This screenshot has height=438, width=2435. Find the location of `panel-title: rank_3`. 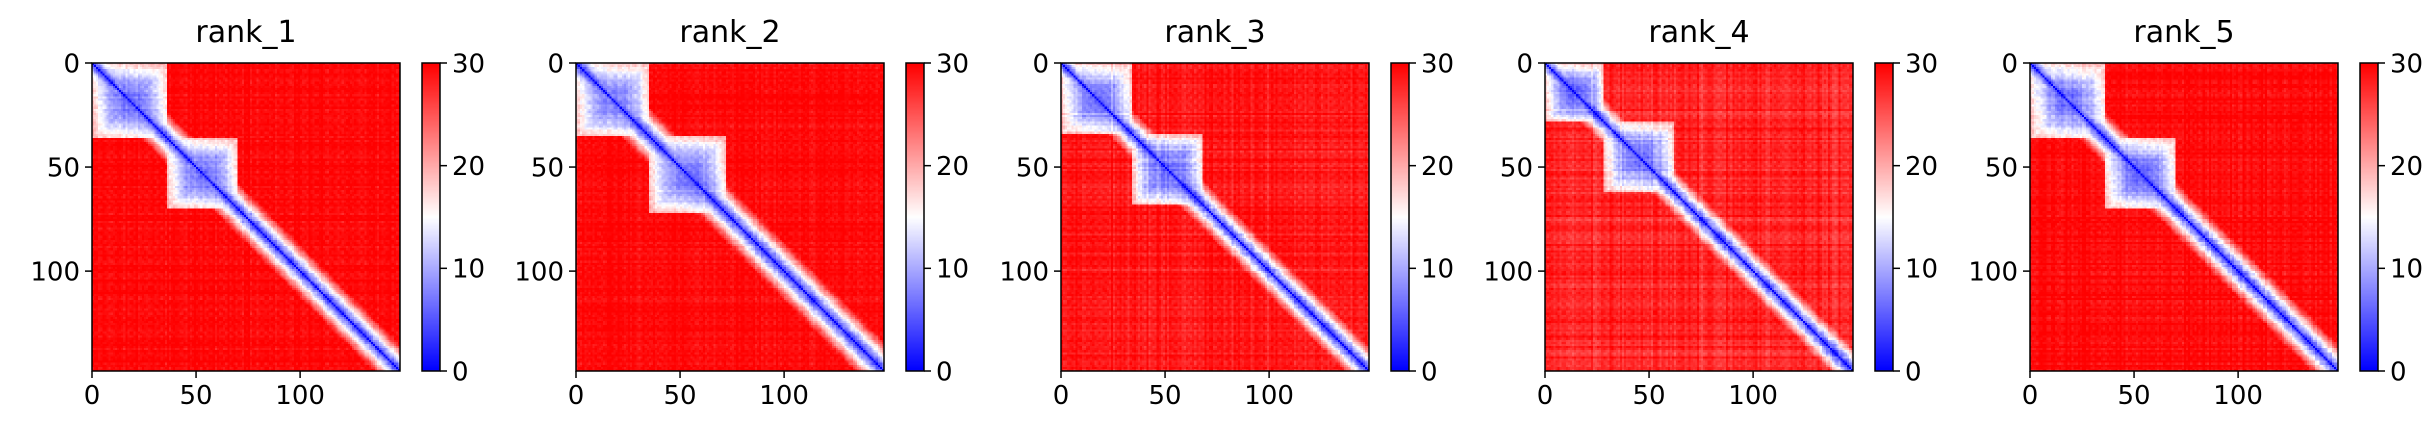

panel-title: rank_3 is located at coordinates (1214, 32).